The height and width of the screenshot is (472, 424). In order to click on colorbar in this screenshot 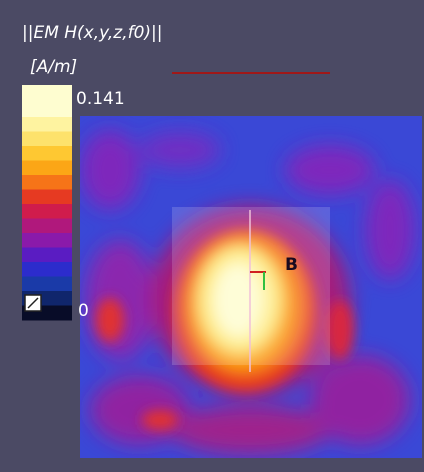, I will do `click(47, 203)`.